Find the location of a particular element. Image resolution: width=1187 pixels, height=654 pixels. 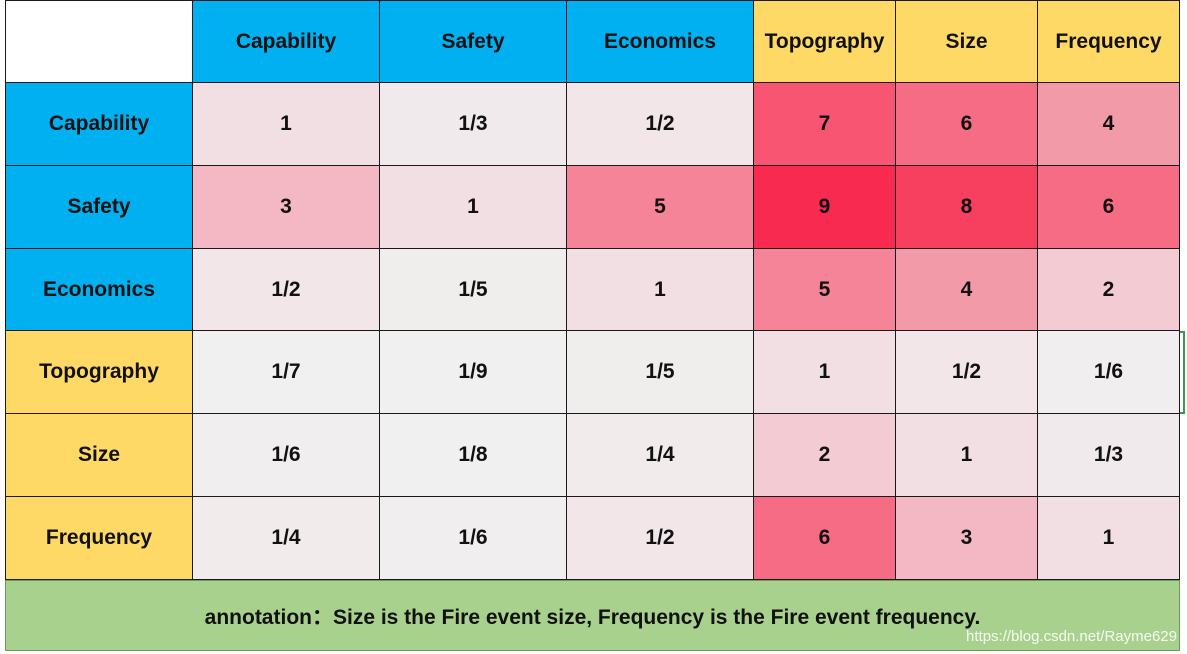

column-header-safety: Safety is located at coordinates (473, 41).